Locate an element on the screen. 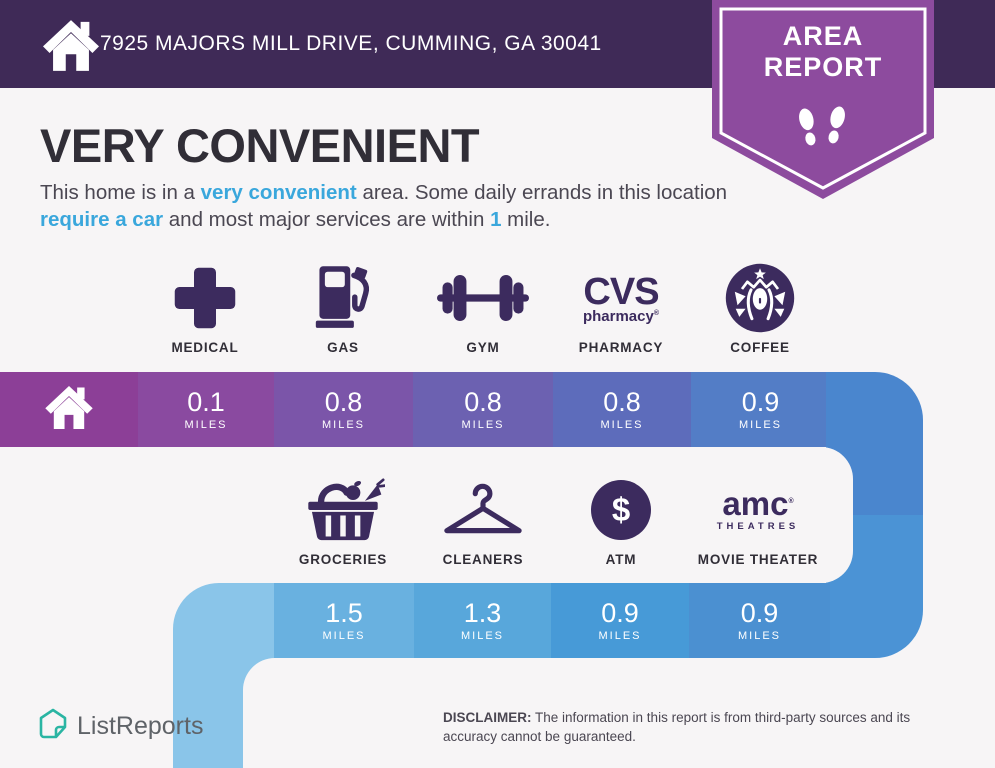 The image size is (995, 768). amenity-label: GYM is located at coordinates (483, 347).